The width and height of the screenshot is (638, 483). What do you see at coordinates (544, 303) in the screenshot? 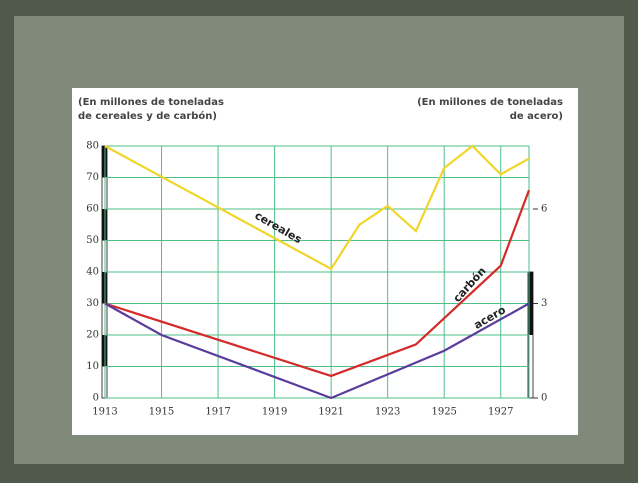
I see `y2-tick-label: 3` at bounding box center [544, 303].